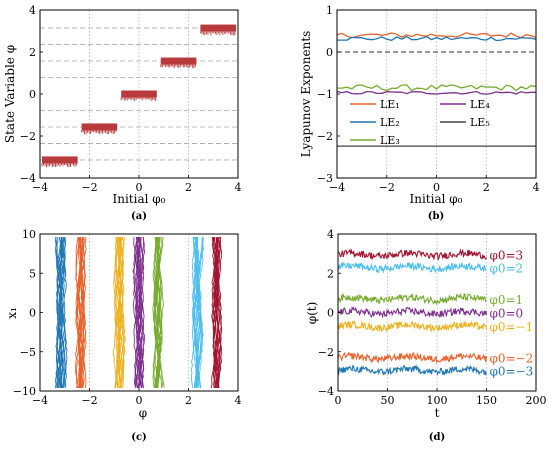 This screenshot has width=550, height=449. Describe the element at coordinates (139, 216) in the screenshot. I see `panel-a-caption: (a)` at that location.